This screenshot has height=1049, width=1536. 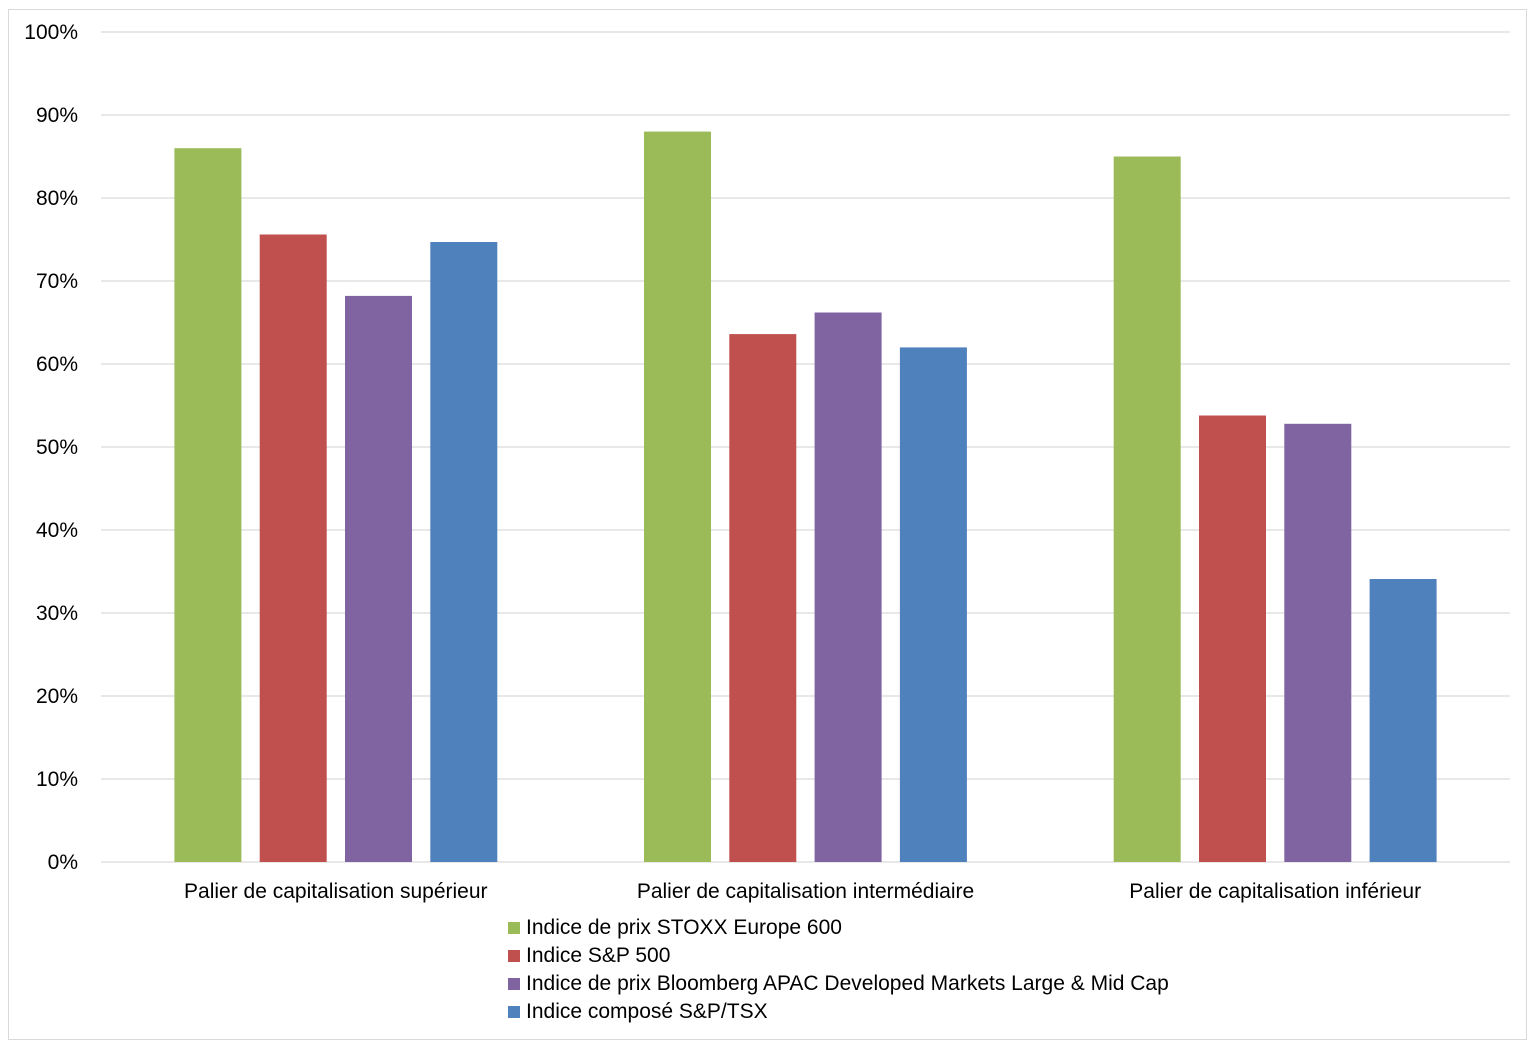 What do you see at coordinates (888, 956) in the screenshot?
I see `legend-item: Indice S&P 500` at bounding box center [888, 956].